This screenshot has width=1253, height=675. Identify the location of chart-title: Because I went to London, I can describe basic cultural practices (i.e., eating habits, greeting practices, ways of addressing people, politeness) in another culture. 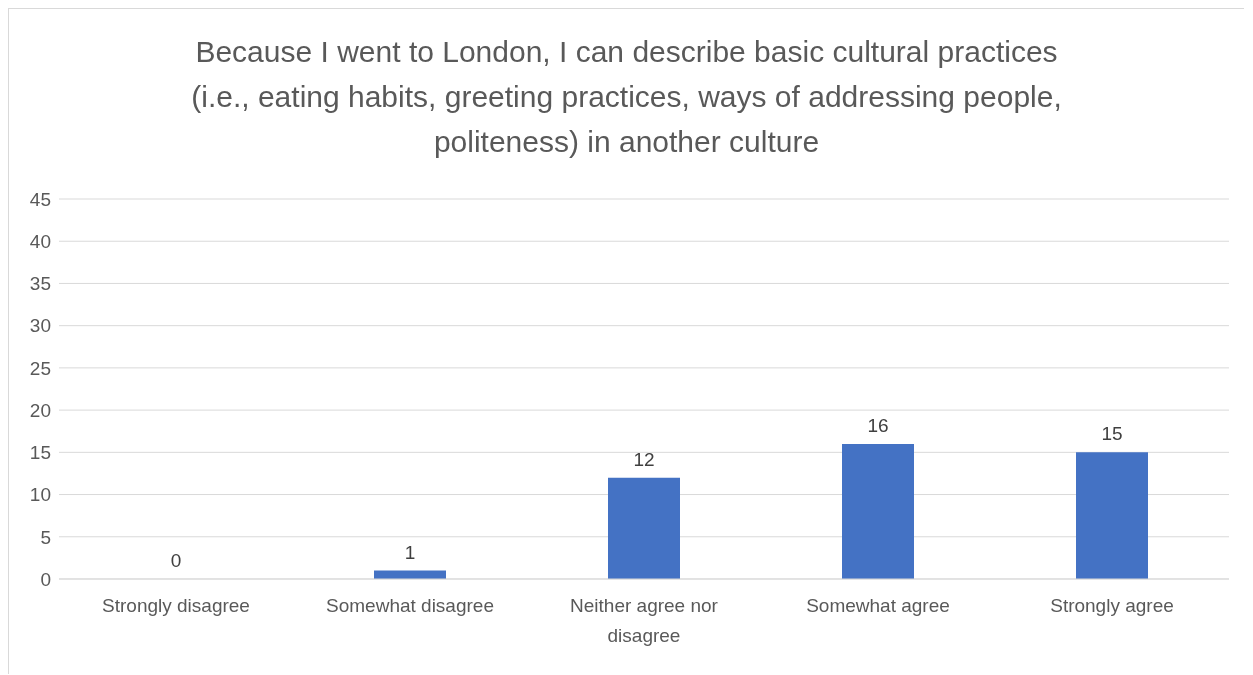
(626, 97).